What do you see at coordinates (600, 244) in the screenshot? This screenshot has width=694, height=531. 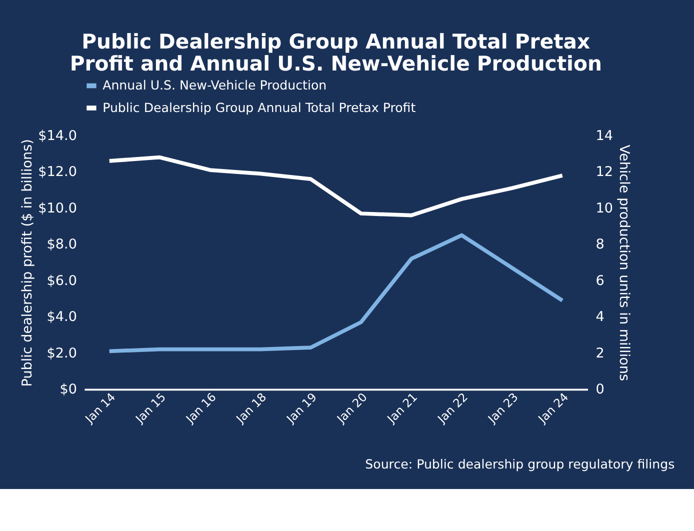 I see `y2-tick-label: 8` at bounding box center [600, 244].